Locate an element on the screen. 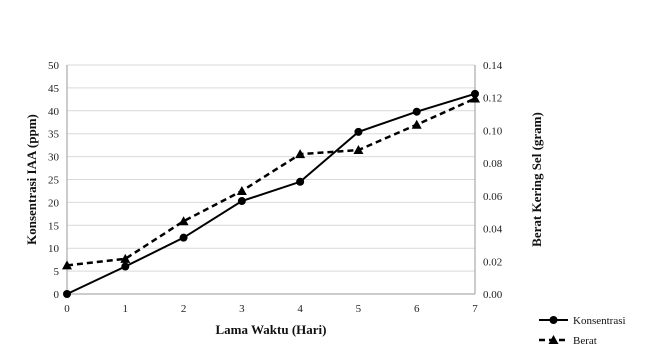  right-y-tick-label: 0.10 is located at coordinates (493, 131).